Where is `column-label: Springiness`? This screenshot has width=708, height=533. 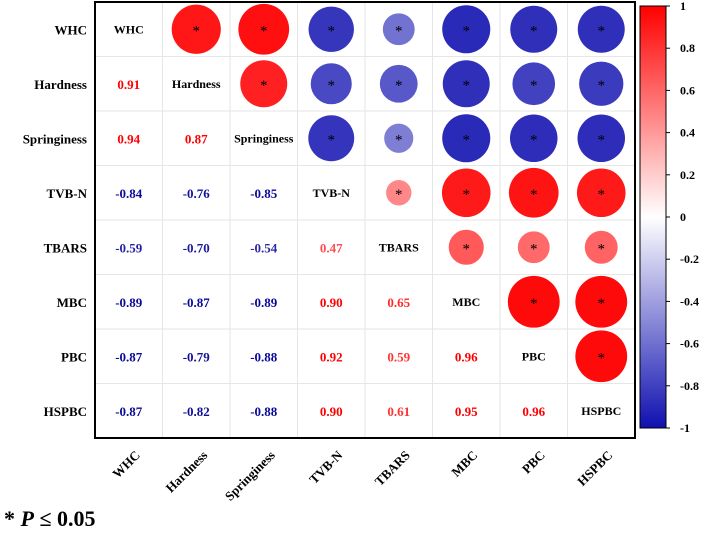
column-label: Springiness is located at coordinates (250, 476).